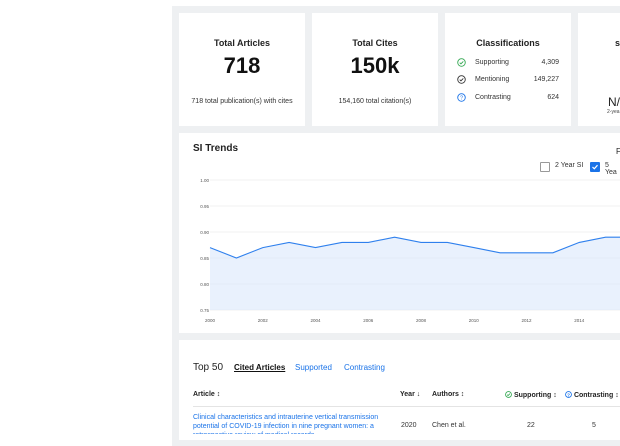 This screenshot has width=620, height=446. Describe the element at coordinates (368, 320) in the screenshot. I see `x-tick-label: 2006` at that location.